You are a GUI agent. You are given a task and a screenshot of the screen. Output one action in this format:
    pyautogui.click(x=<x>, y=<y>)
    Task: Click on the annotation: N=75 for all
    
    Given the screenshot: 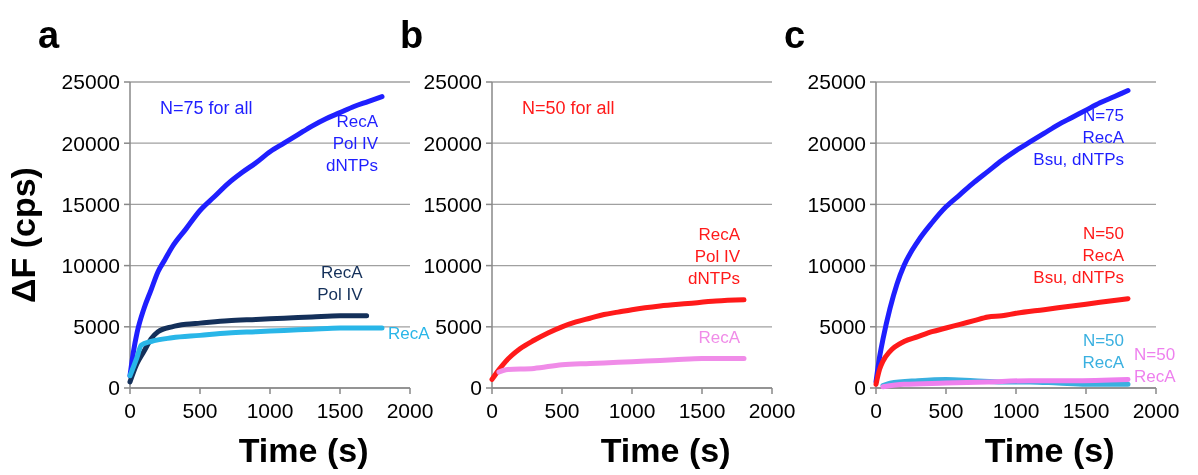 What is the action you would take?
    pyautogui.click(x=206, y=108)
    